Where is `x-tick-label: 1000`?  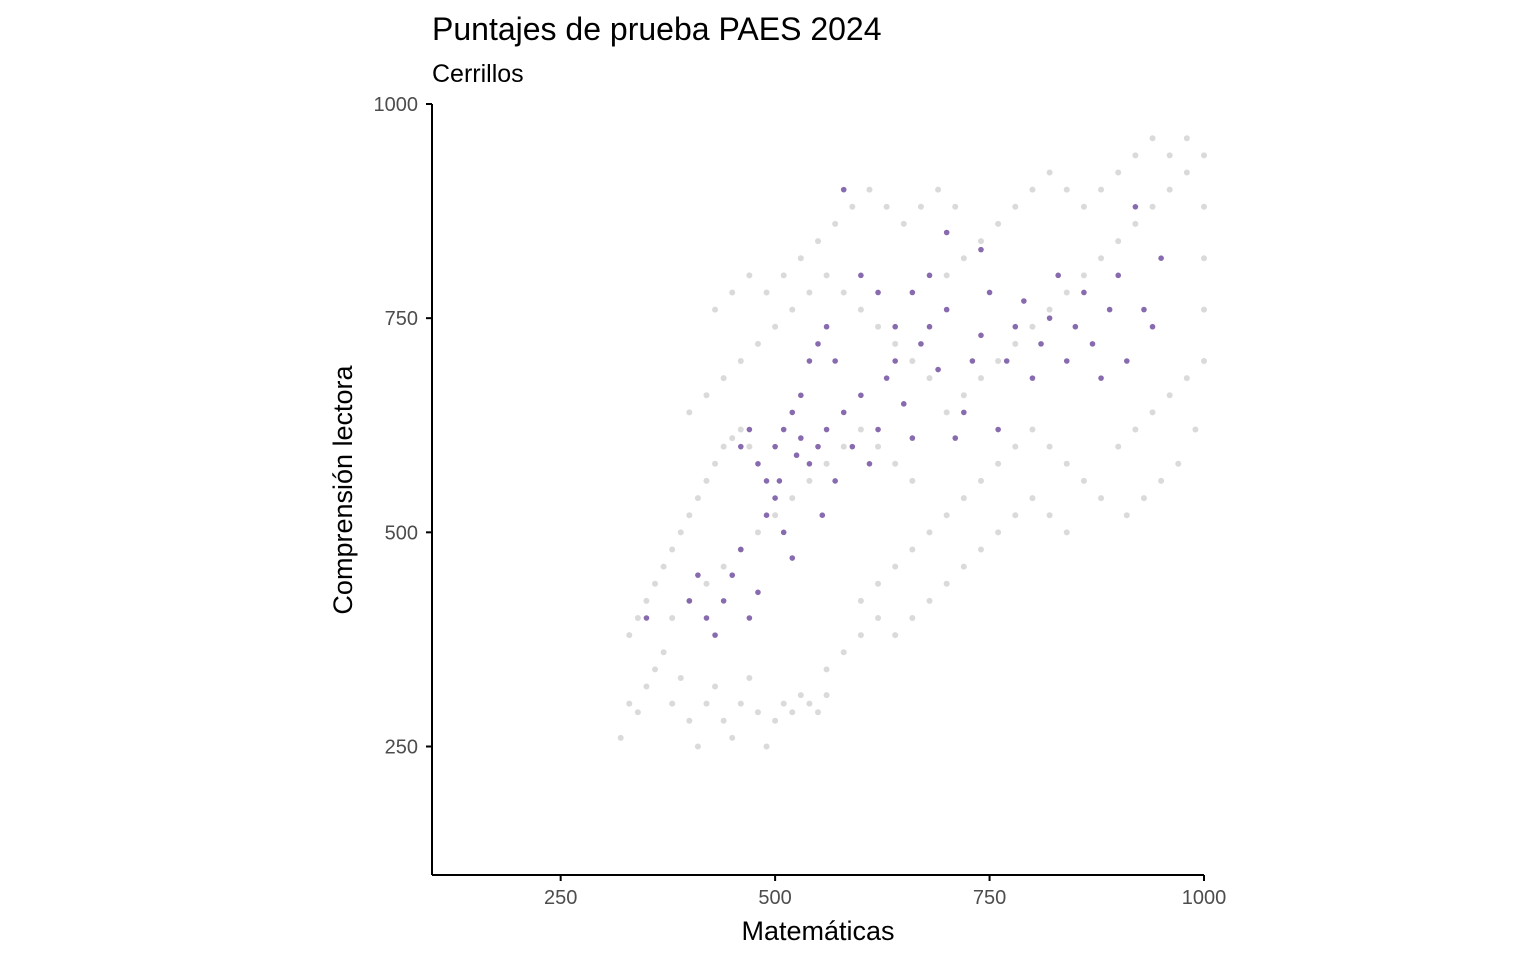 x-tick-label: 1000 is located at coordinates (1204, 898).